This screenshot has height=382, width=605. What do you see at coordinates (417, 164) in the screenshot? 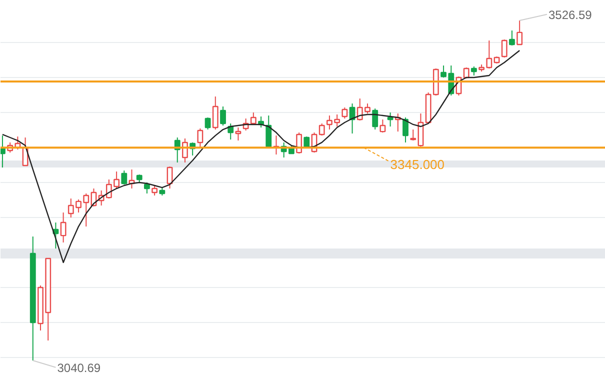
I see `ref-line-label: 3345.000` at bounding box center [417, 164].